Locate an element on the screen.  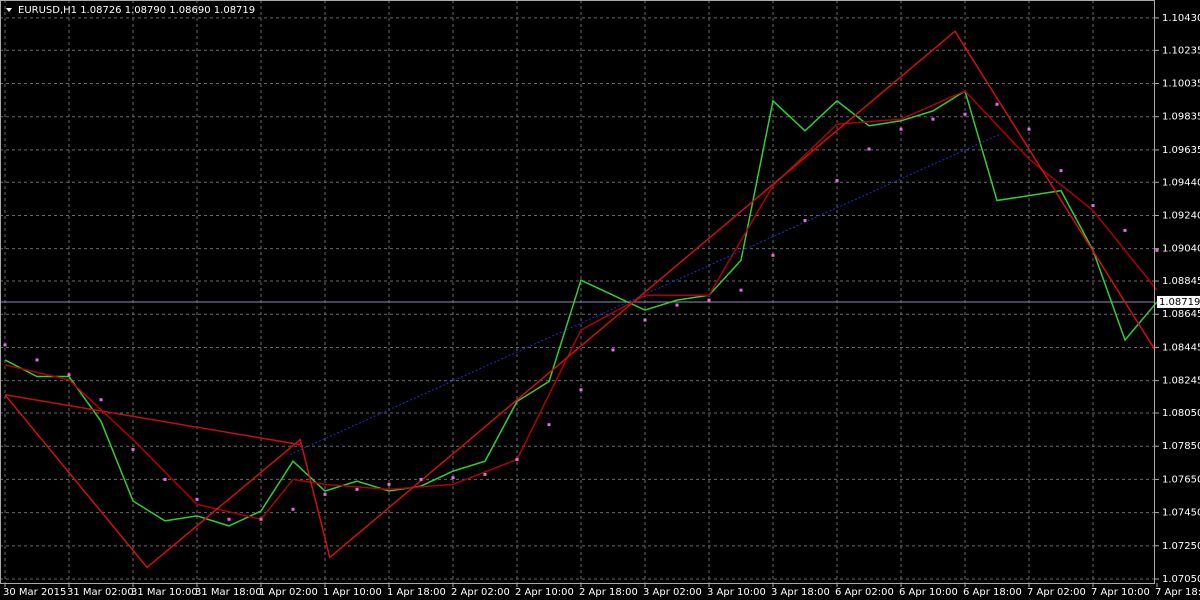
current-price-box is located at coordinates (1178, 301).